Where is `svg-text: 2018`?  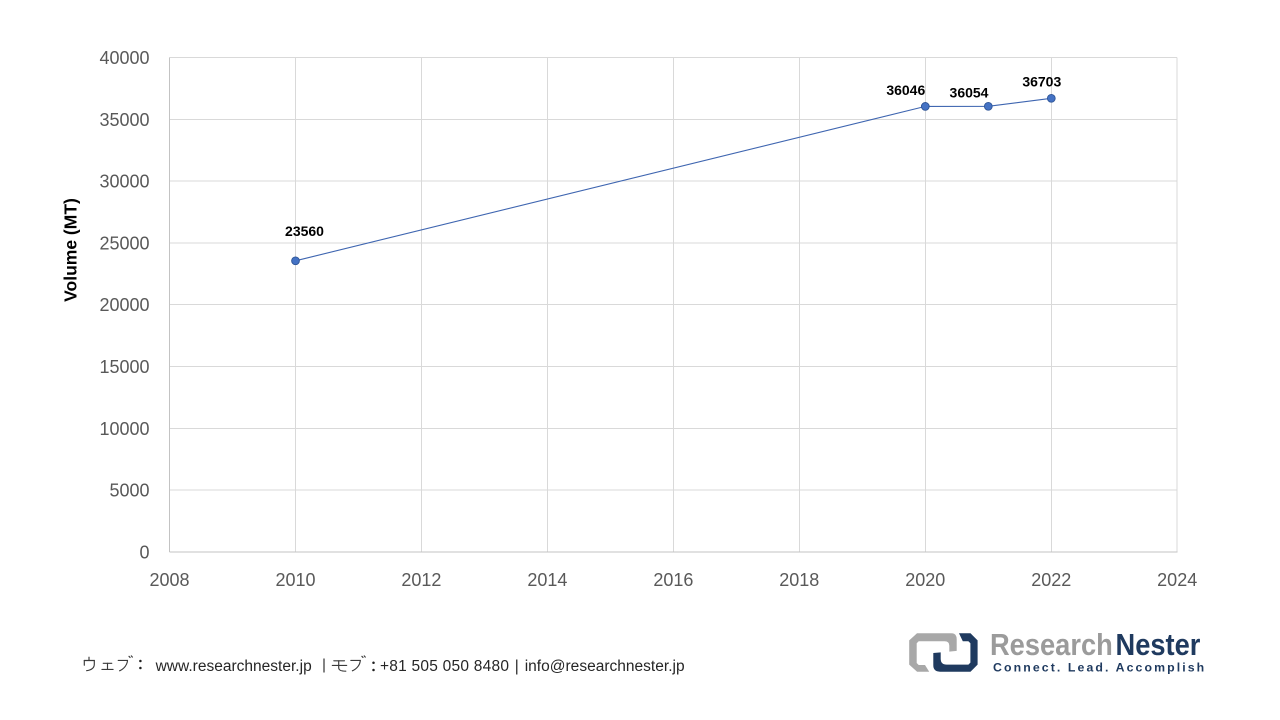 svg-text: 2018 is located at coordinates (799, 580).